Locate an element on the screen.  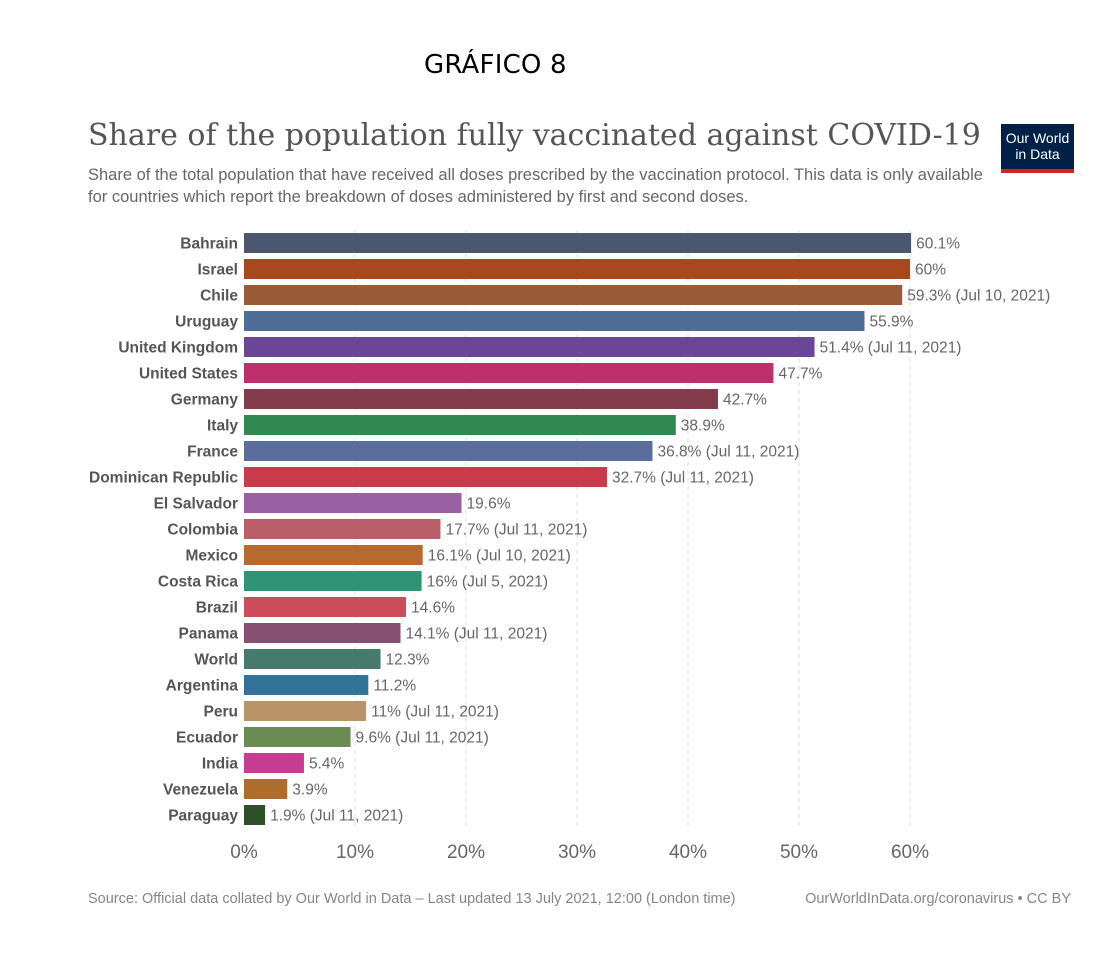
category-label-colombia: Colombia is located at coordinates (202, 530).